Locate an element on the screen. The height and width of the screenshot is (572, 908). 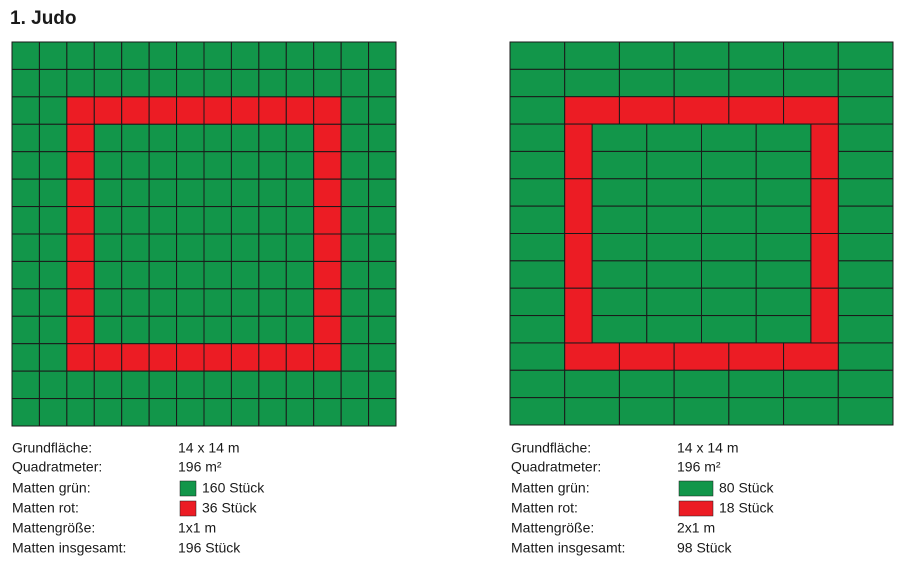
info-value: 18 Stück is located at coordinates (746, 508).